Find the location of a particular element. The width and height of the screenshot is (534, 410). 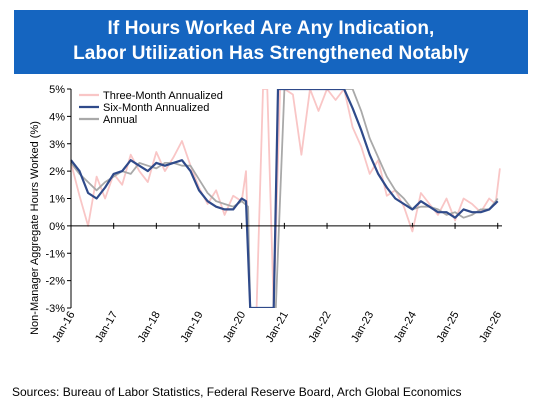

y-tick-label: -3% is located at coordinates (55, 309).